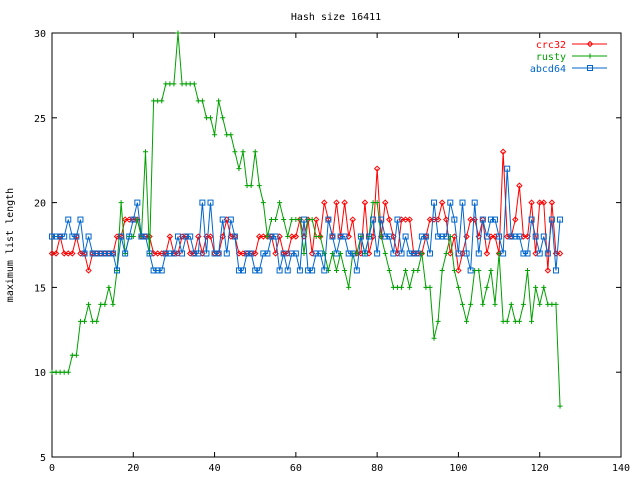  I want to click on x-tick-label: 80, so click(377, 468).